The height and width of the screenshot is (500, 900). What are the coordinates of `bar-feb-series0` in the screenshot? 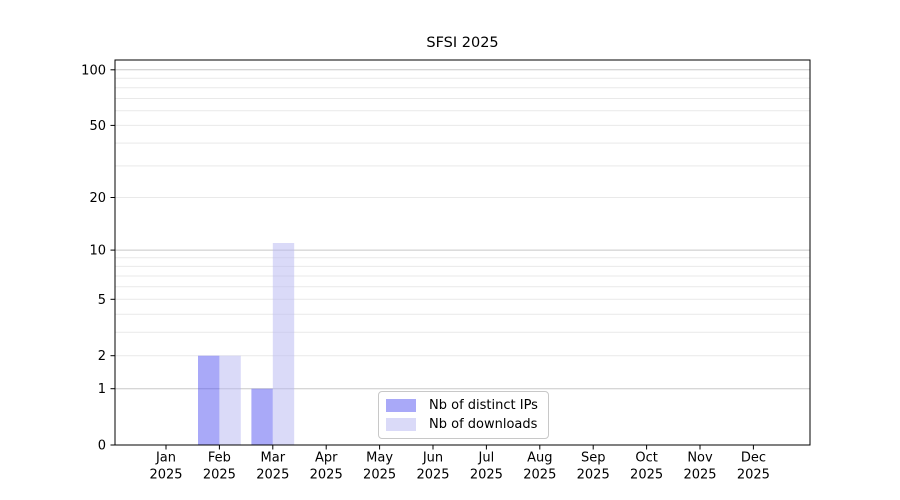 It's located at (209, 400).